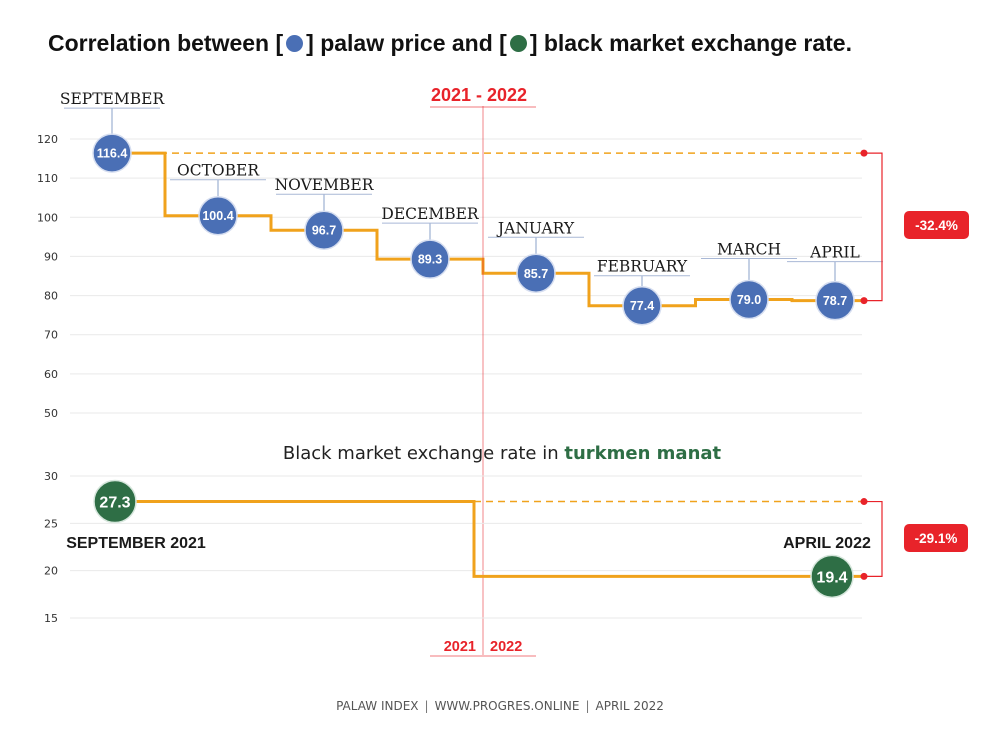  I want to click on y-tick-rate-2: 25, so click(51, 523).